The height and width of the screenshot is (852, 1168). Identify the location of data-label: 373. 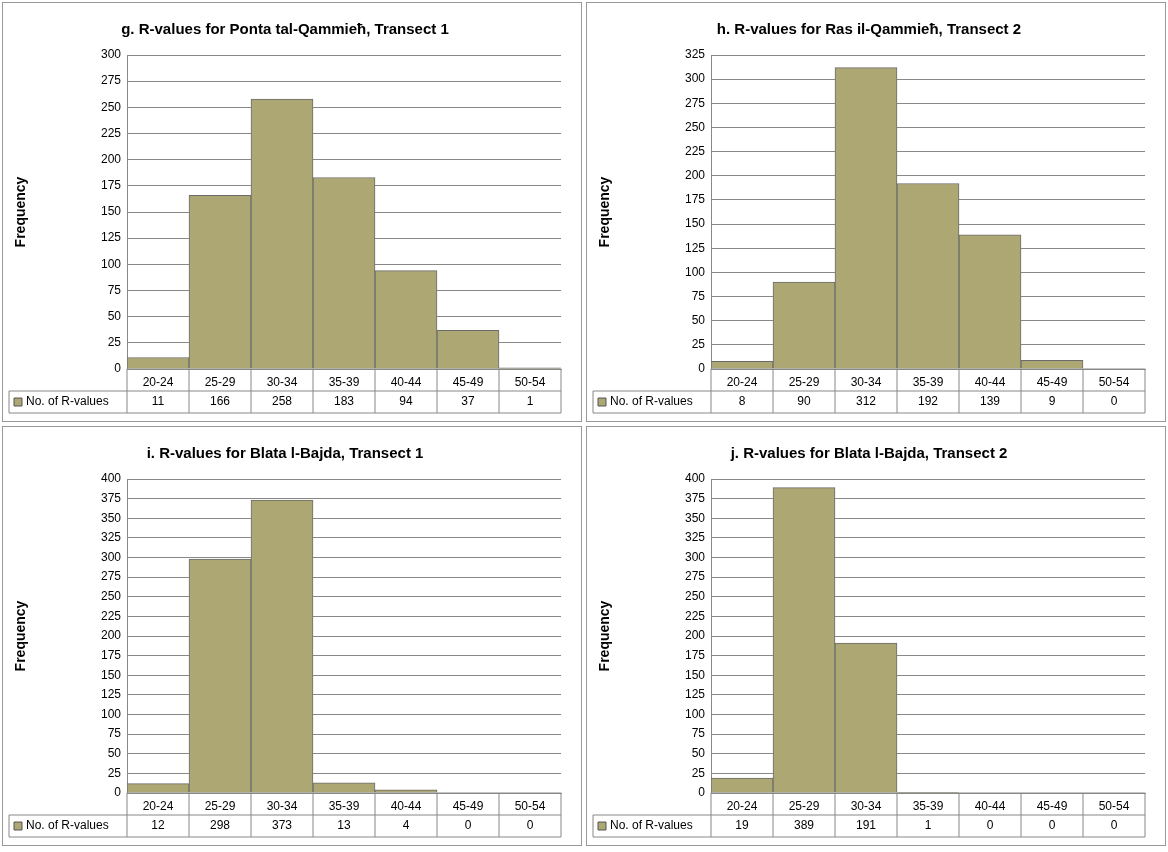
(282, 825).